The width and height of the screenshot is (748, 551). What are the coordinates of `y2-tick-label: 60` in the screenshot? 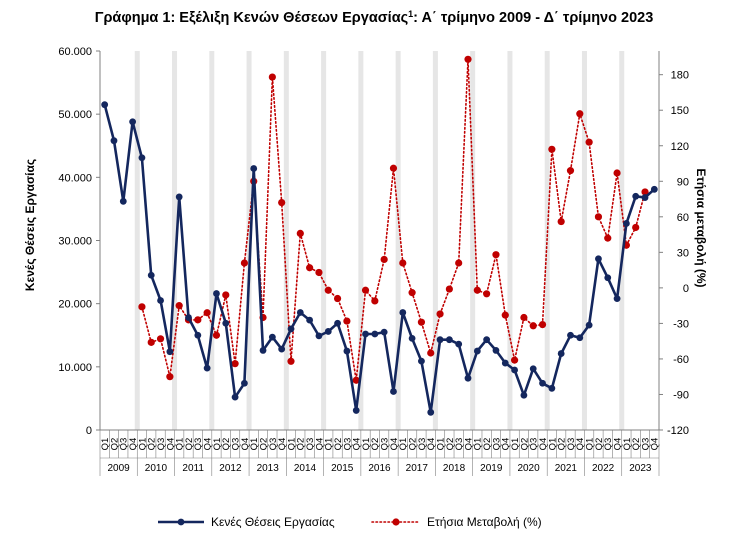 It's located at (683, 218).